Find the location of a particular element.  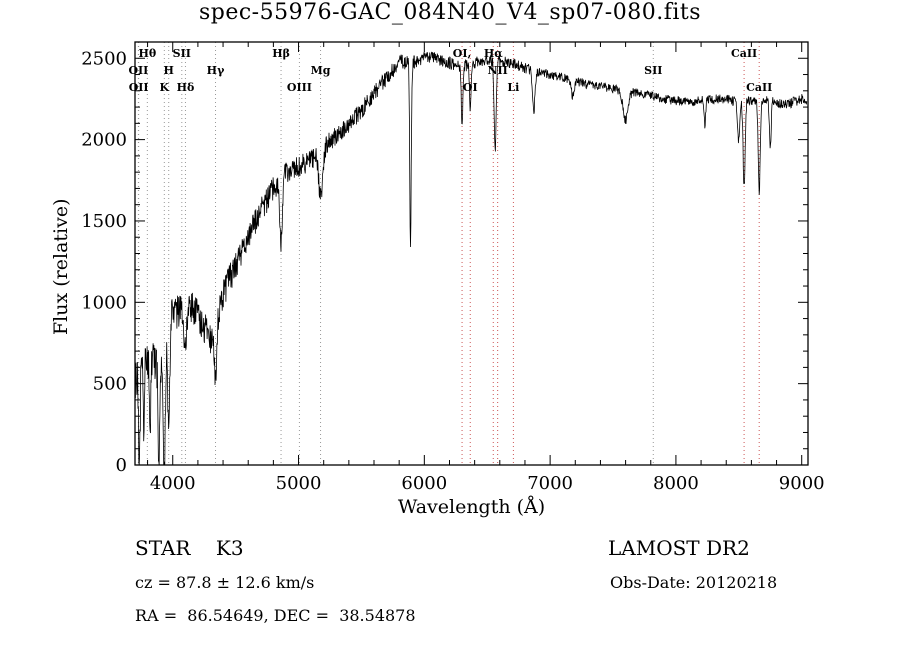

spectral-line-label: Mg is located at coordinates (321, 70).